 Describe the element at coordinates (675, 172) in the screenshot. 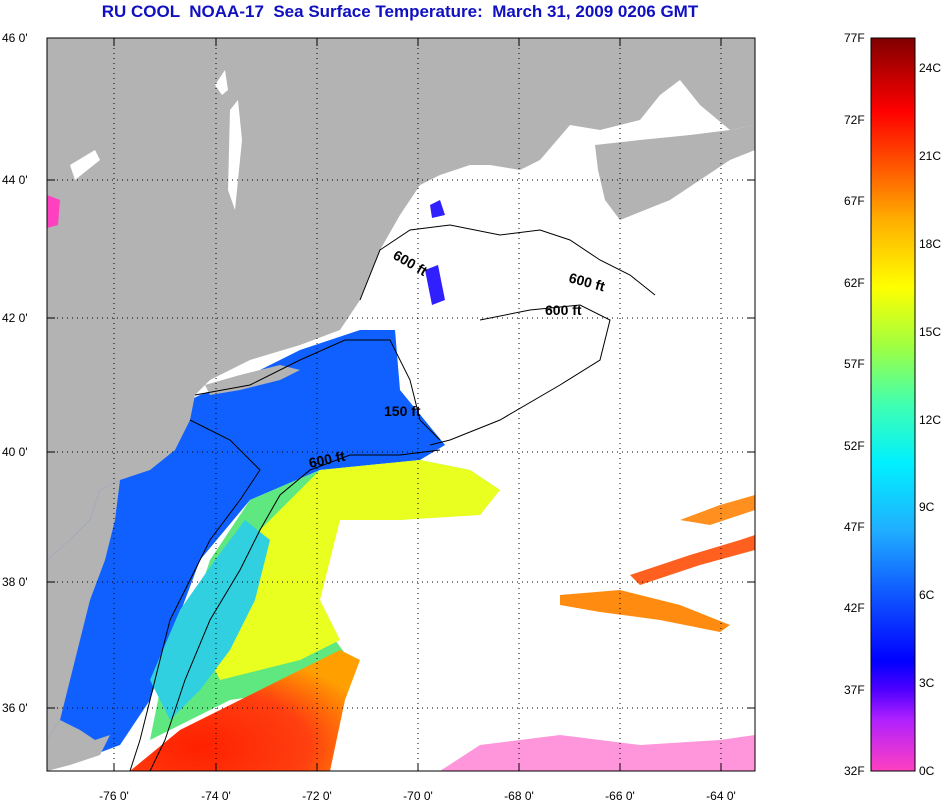

I see `land-nova-scotia` at that location.